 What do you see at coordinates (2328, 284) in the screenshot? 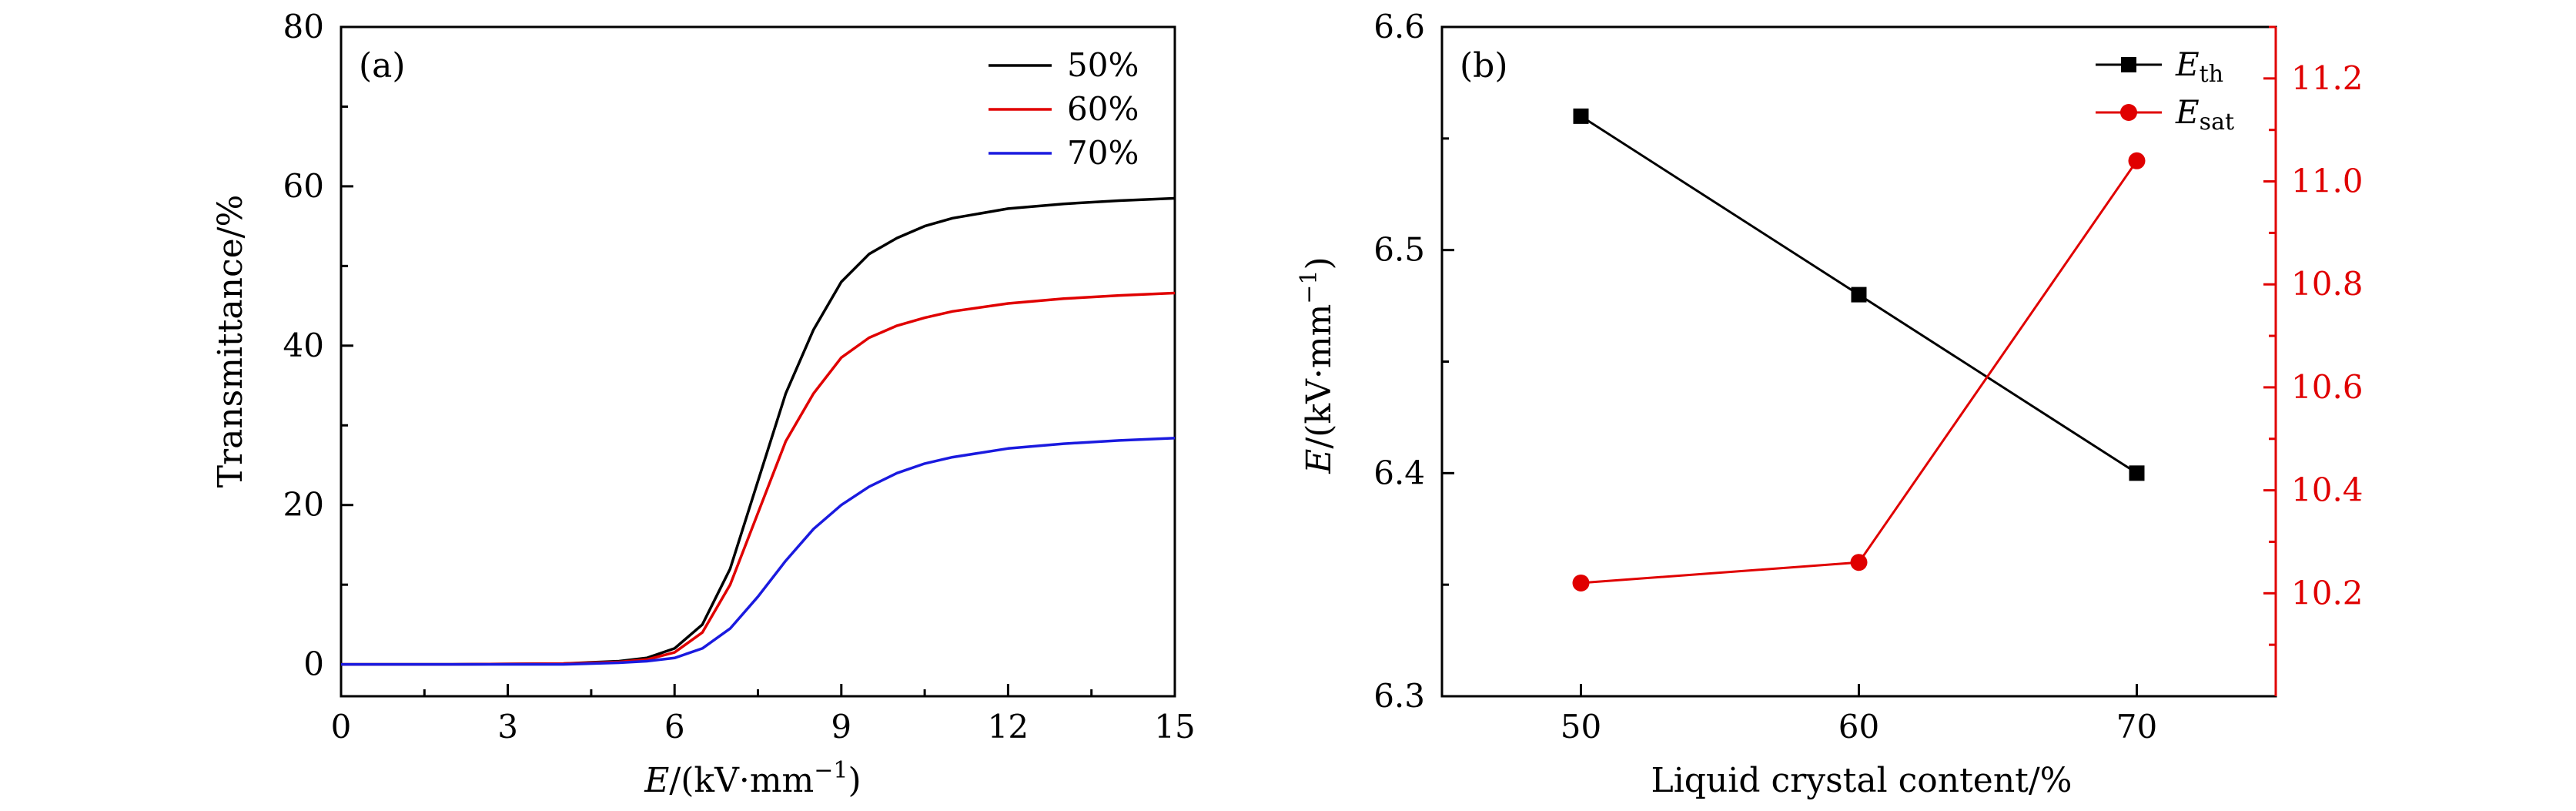
I see `y-right-tick-label: 10.8` at bounding box center [2328, 284].